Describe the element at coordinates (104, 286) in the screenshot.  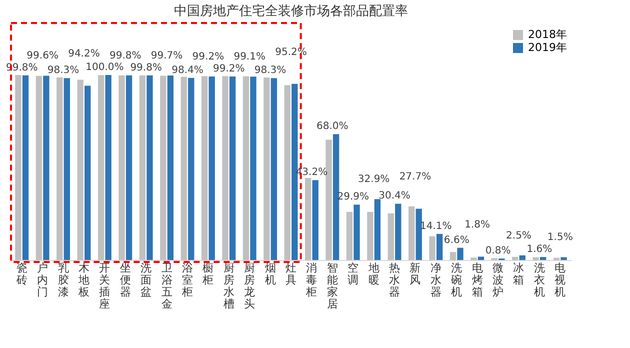
I see `x-tick-label: 开关插座` at that location.